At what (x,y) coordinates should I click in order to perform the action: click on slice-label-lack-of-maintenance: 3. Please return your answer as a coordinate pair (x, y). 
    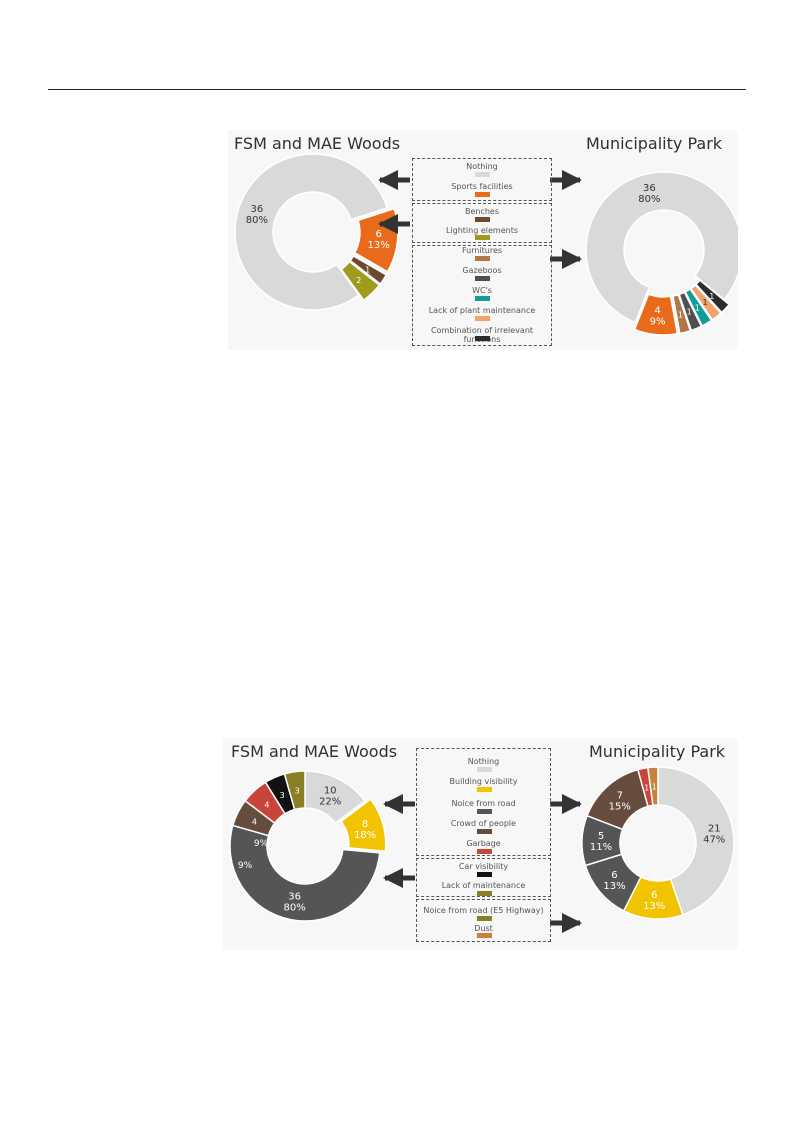
    Looking at the image, I should click on (297, 791).